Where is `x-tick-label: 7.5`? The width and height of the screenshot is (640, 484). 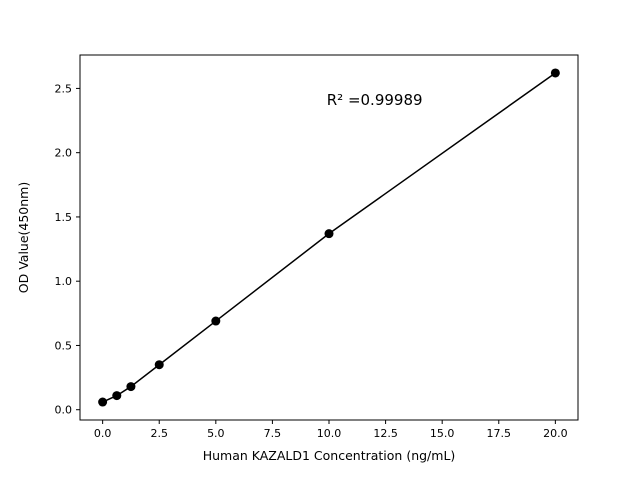
x-tick-label: 7.5 is located at coordinates (273, 433).